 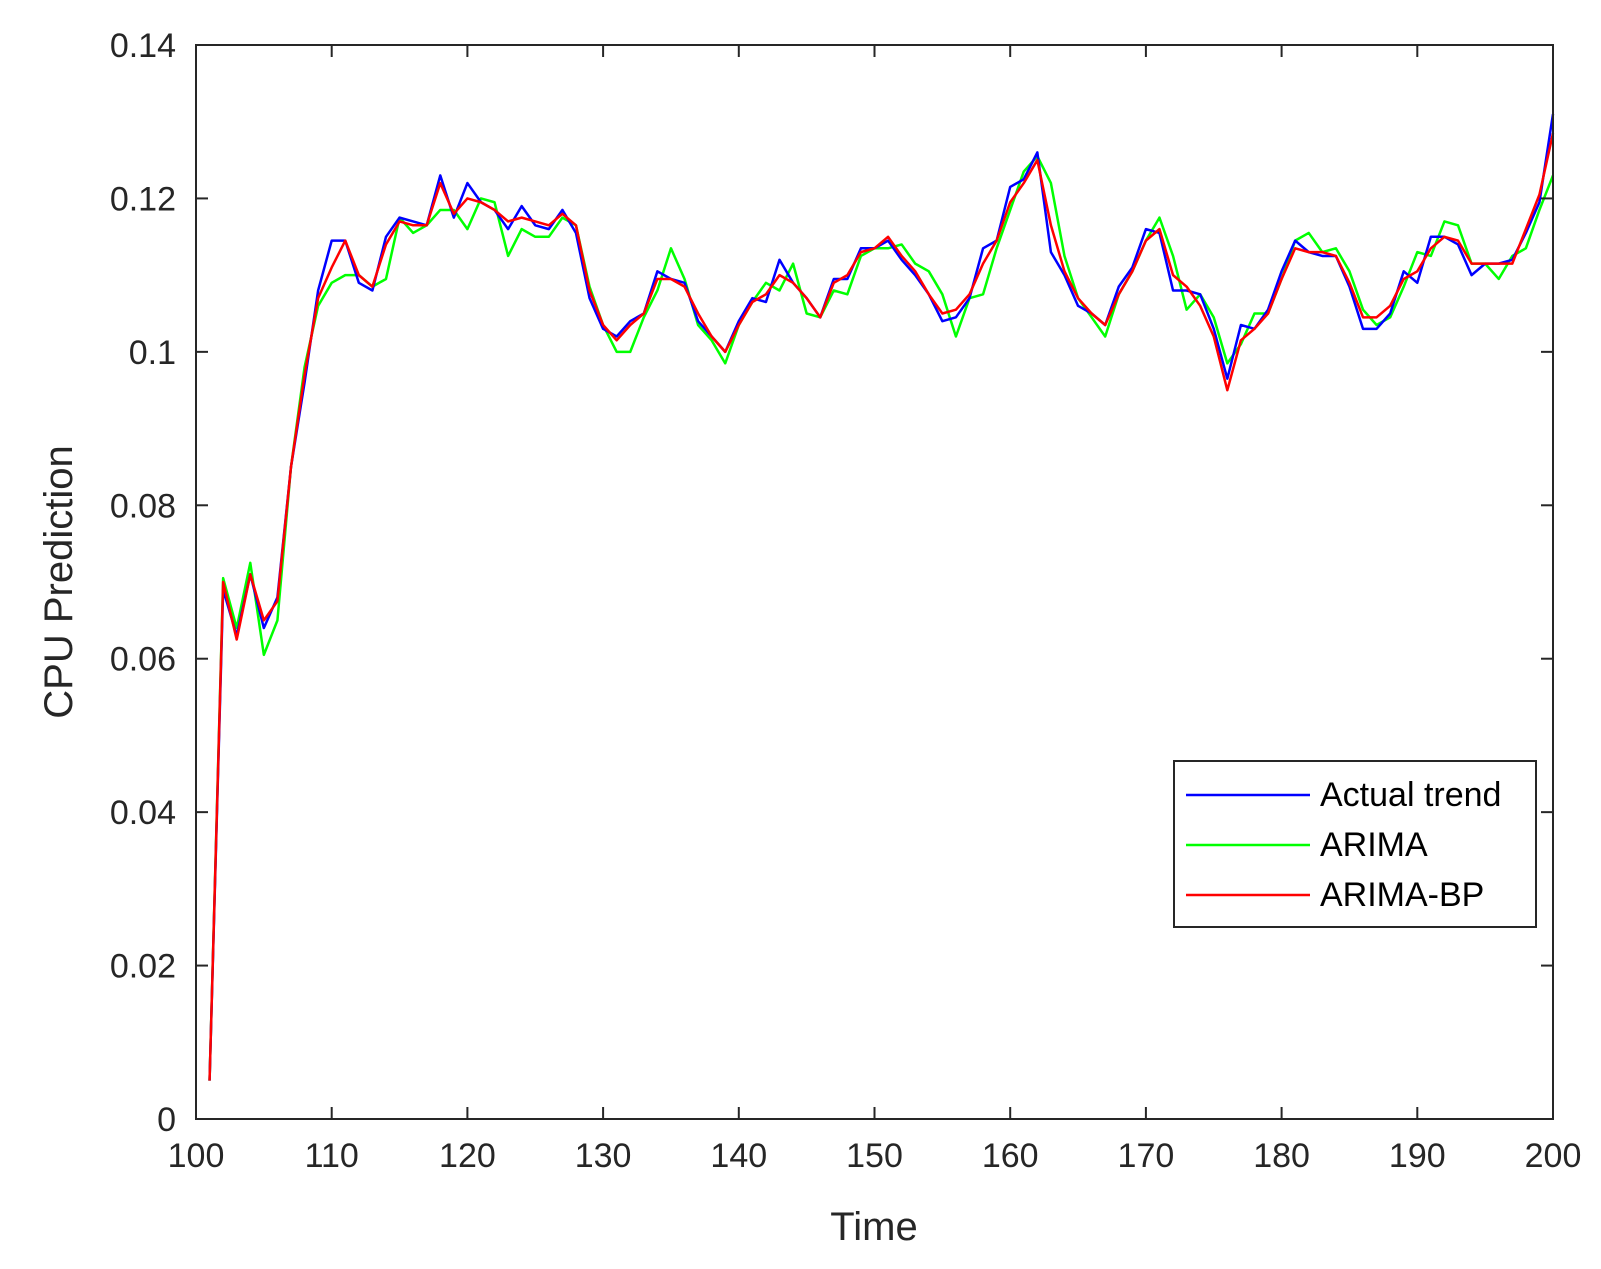 What do you see at coordinates (874, 1156) in the screenshot?
I see `x-tick-label: 150` at bounding box center [874, 1156].